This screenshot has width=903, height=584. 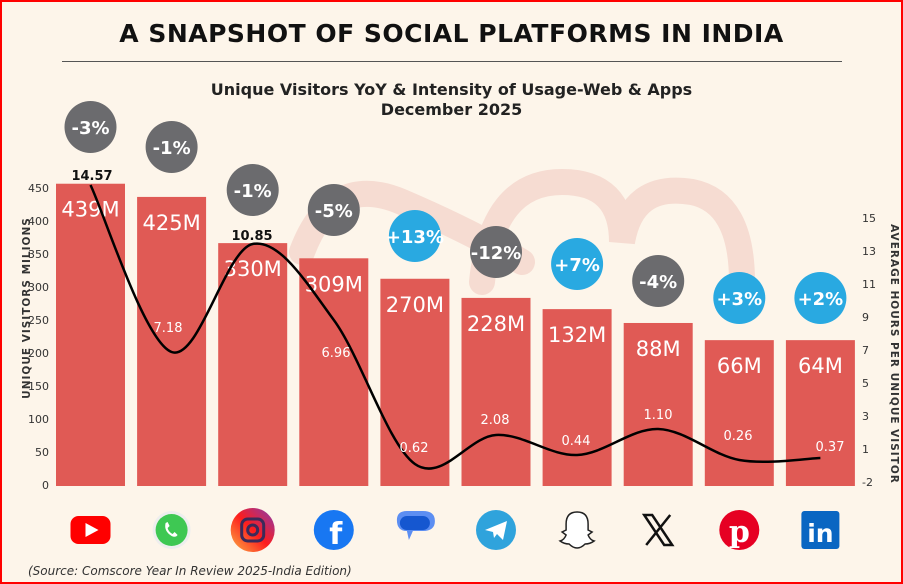 What do you see at coordinates (336, 353) in the screenshot?
I see `hours-value-label: 6.96` at bounding box center [336, 353].